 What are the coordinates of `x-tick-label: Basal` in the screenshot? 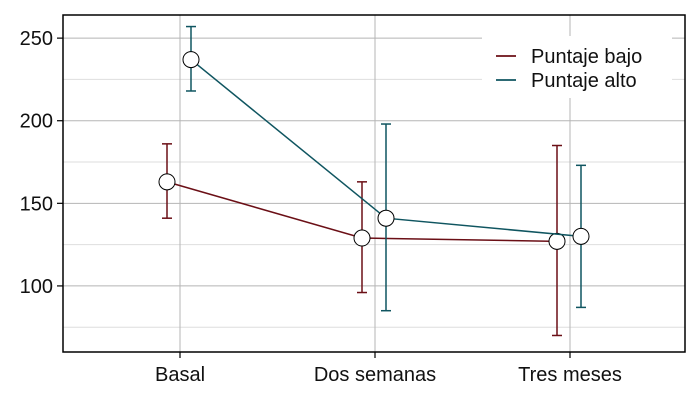 It's located at (180, 375).